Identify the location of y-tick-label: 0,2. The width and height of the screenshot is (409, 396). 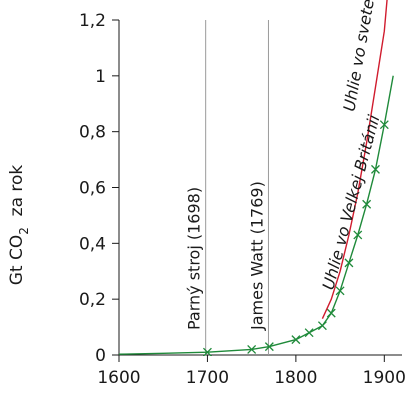
(92, 300).